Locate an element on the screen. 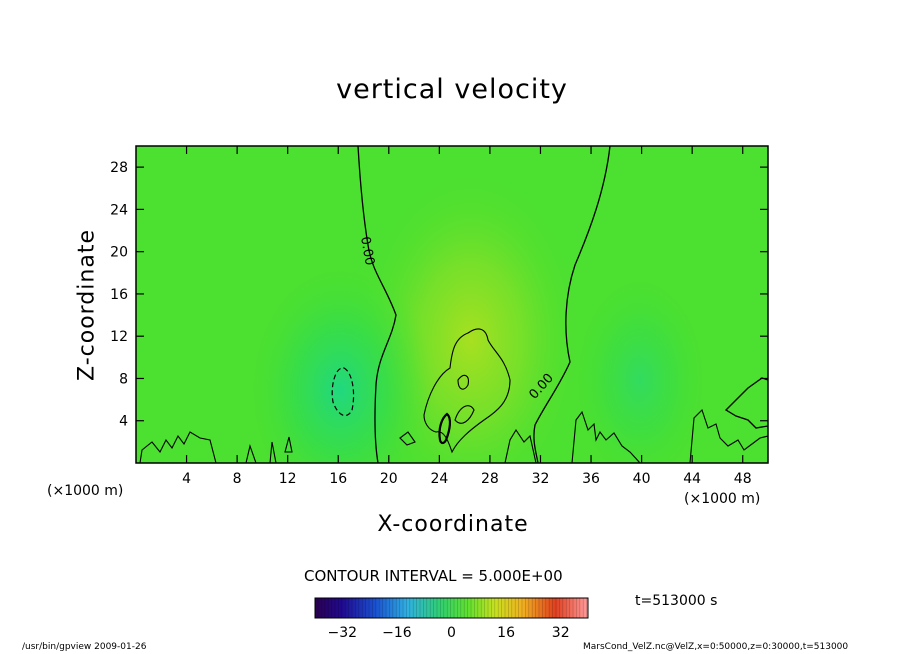 The height and width of the screenshot is (654, 904). time-label: t=513000 s is located at coordinates (676, 601).